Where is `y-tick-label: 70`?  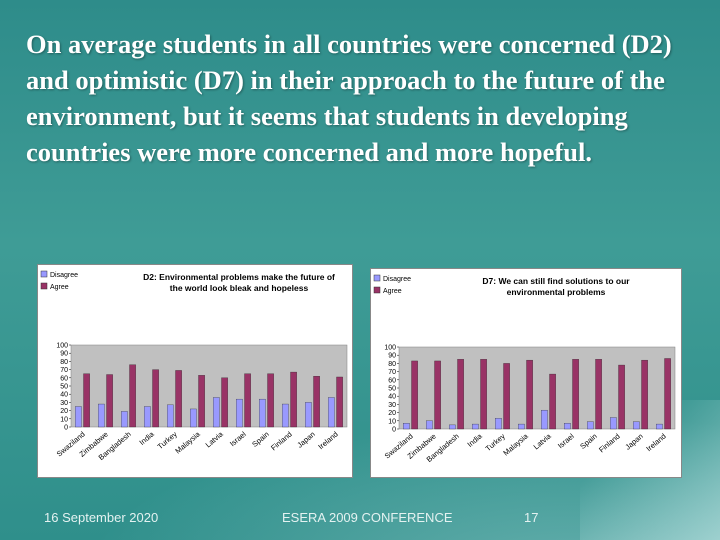 y-tick-label: 70 is located at coordinates (392, 372).